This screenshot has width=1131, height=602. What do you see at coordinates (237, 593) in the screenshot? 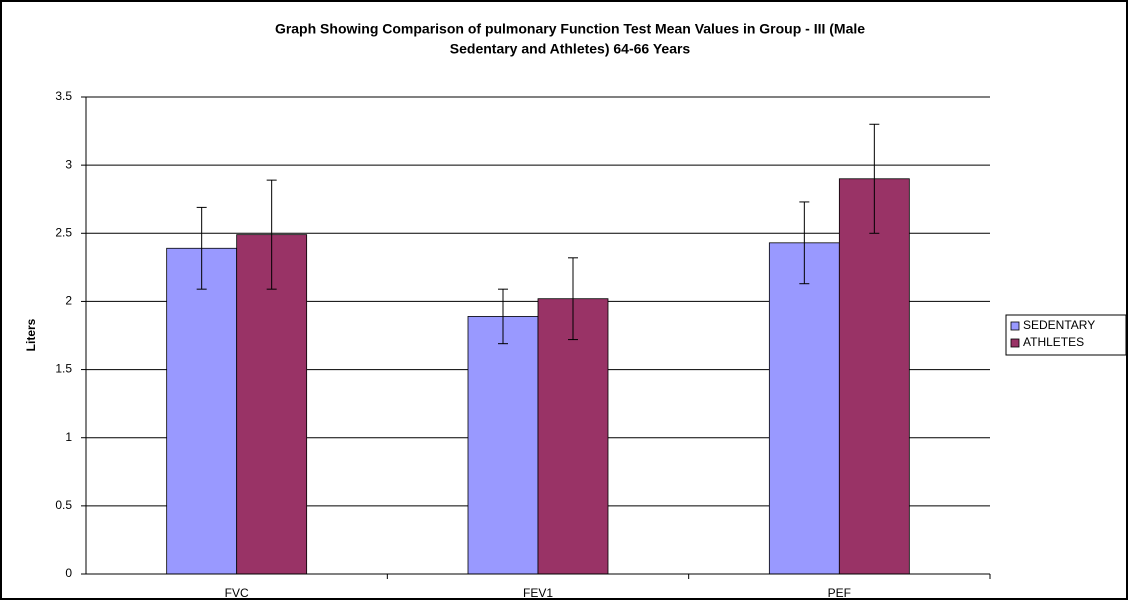
I see `x-tick-label: FVC` at bounding box center [237, 593].